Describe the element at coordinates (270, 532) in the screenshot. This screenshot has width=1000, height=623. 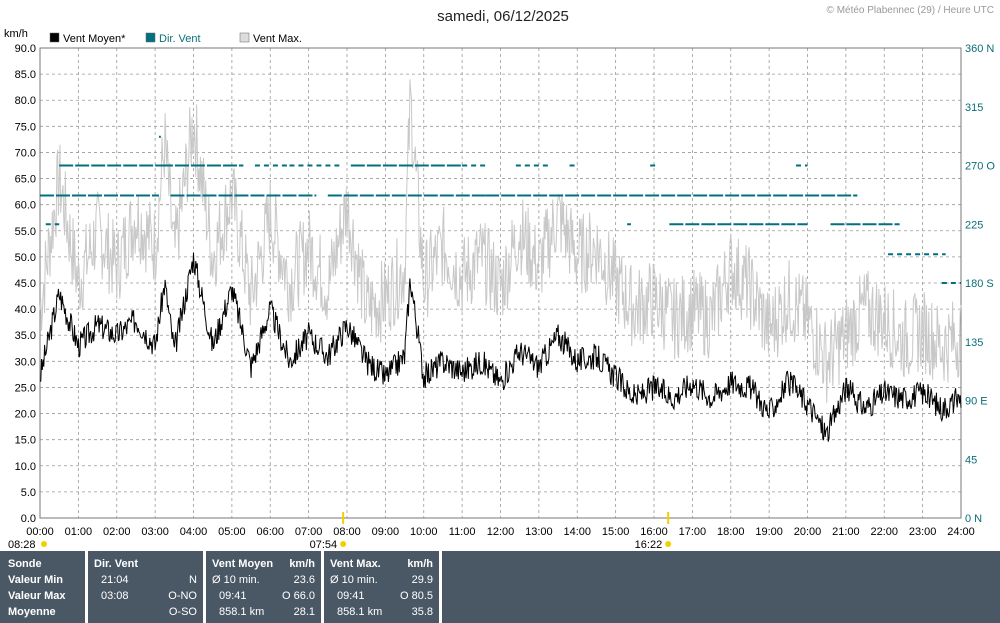
I see `x-tick-label: 06:00` at that location.